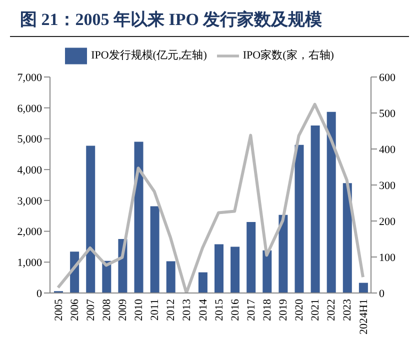 Image resolution: width=417 pixels, height=347 pixels. What do you see at coordinates (251, 309) in the screenshot?
I see `x-tick-label: 2017` at bounding box center [251, 309].